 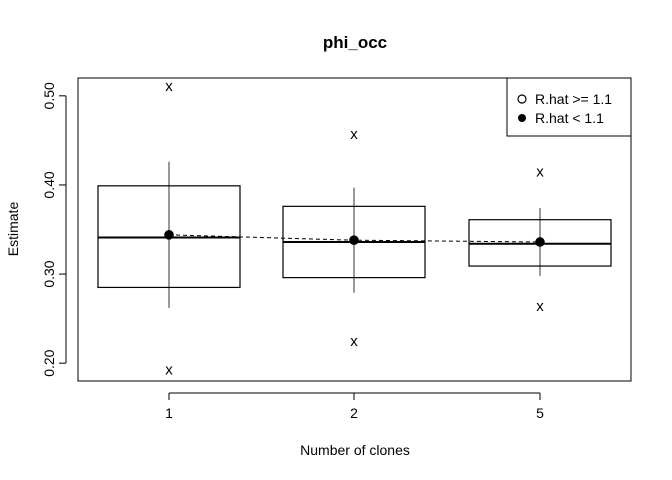 What do you see at coordinates (49, 273) in the screenshot?
I see `y-tick-label: 0.30` at bounding box center [49, 273].